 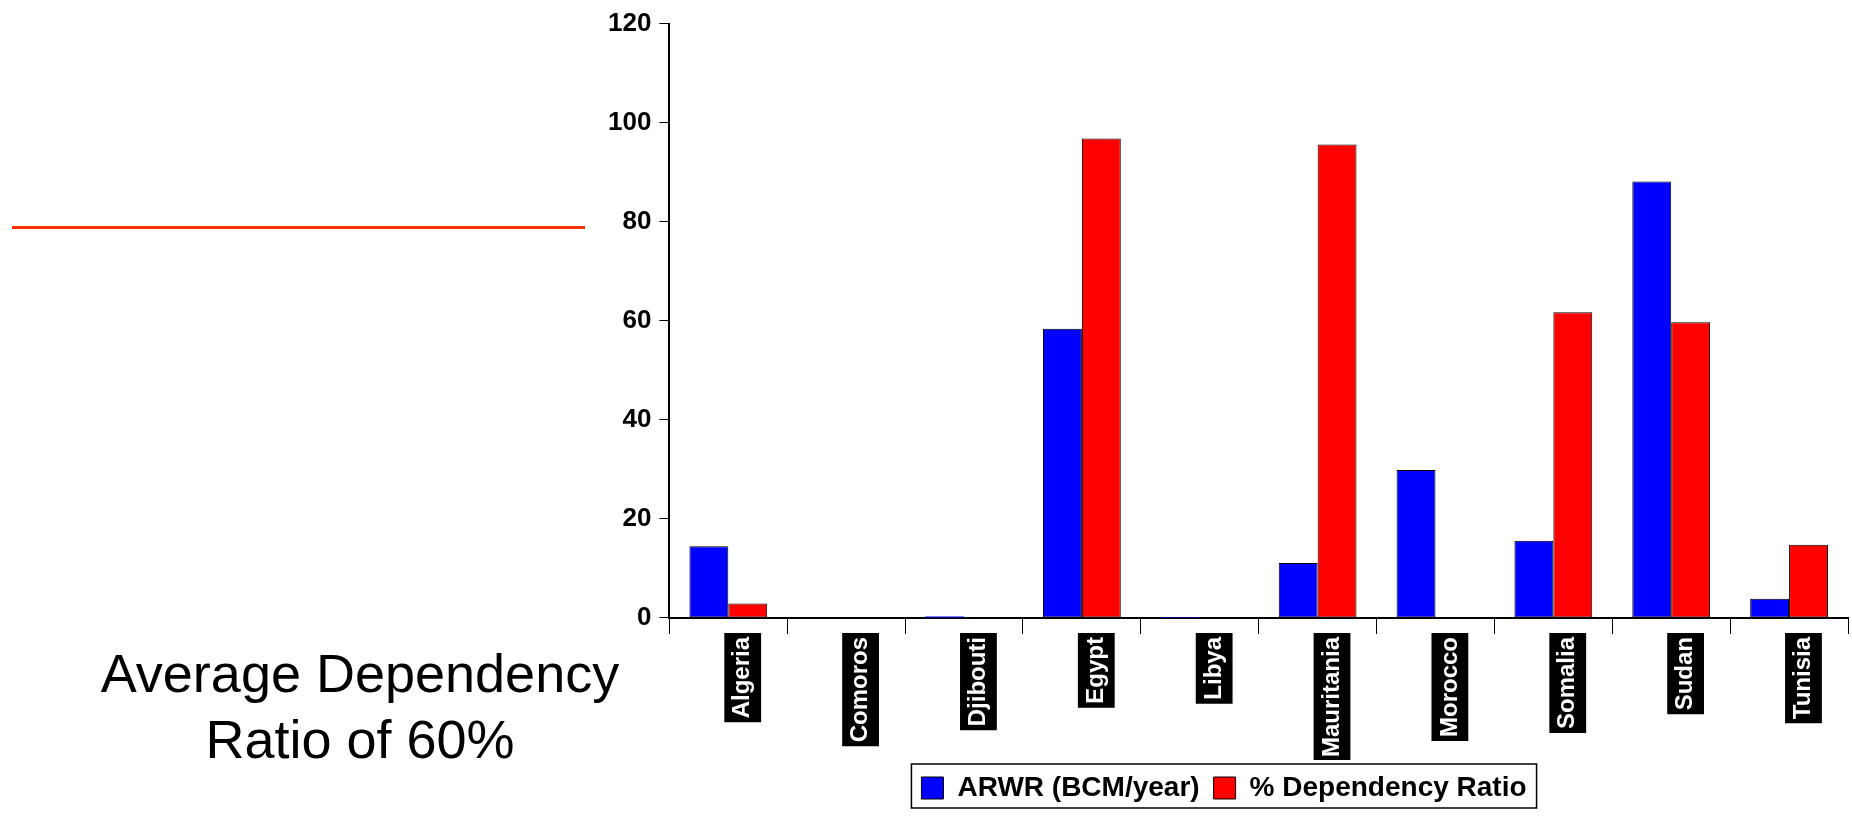 I want to click on x-tick-label: Tunisia, so click(x=1802, y=678).